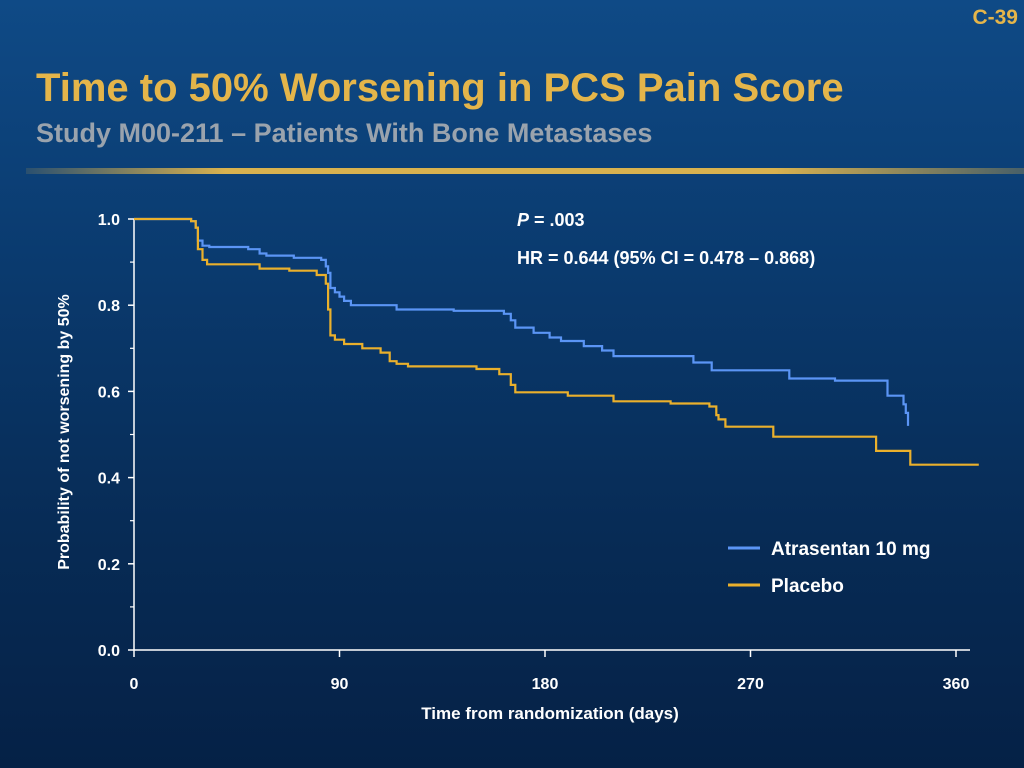 This screenshot has width=1024, height=768. I want to click on slide-number: C-39, so click(995, 17).